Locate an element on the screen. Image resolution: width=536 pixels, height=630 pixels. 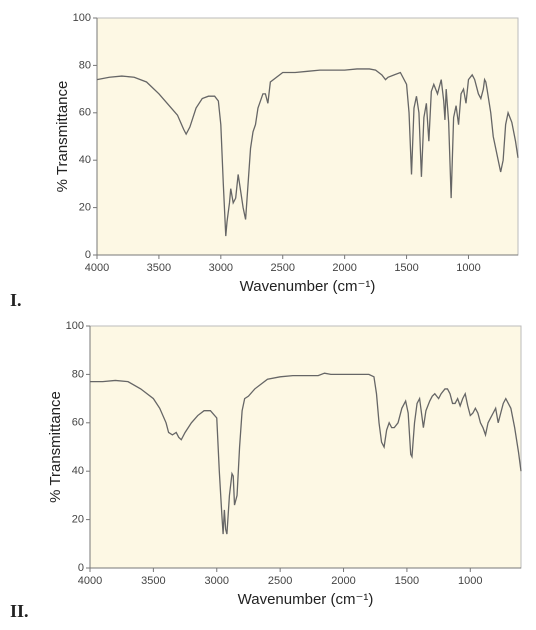
panel-label: I. is located at coordinates (16, 300).